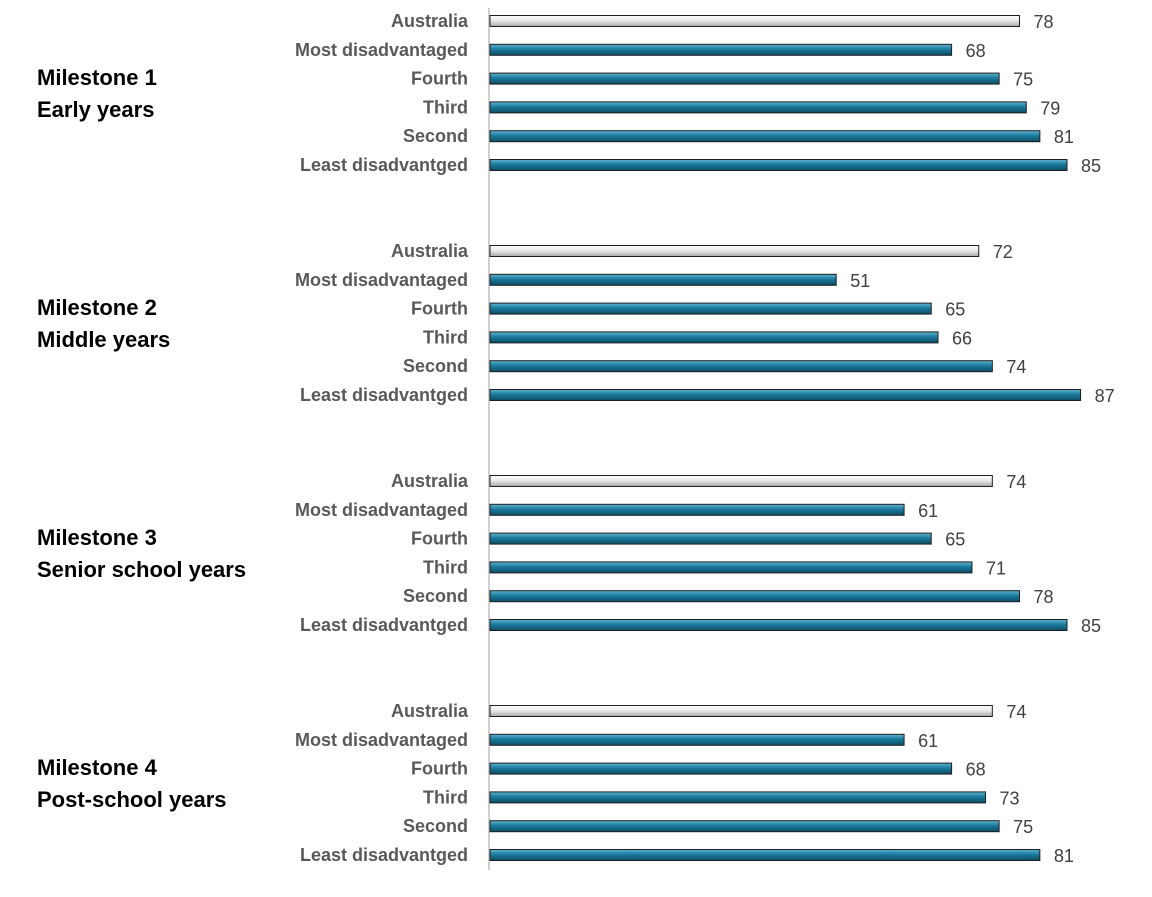  I want to click on value-label: 66, so click(962, 338).